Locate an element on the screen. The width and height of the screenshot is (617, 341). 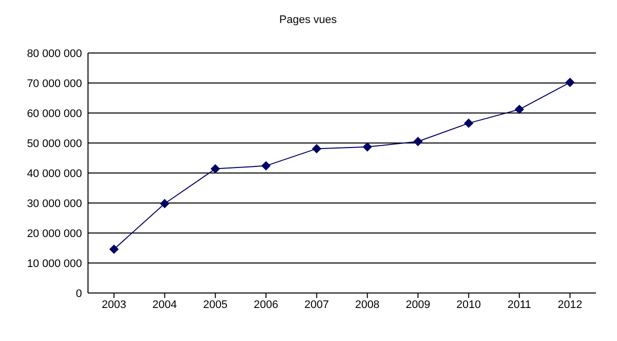
x-tick-label: 2012 is located at coordinates (570, 304).